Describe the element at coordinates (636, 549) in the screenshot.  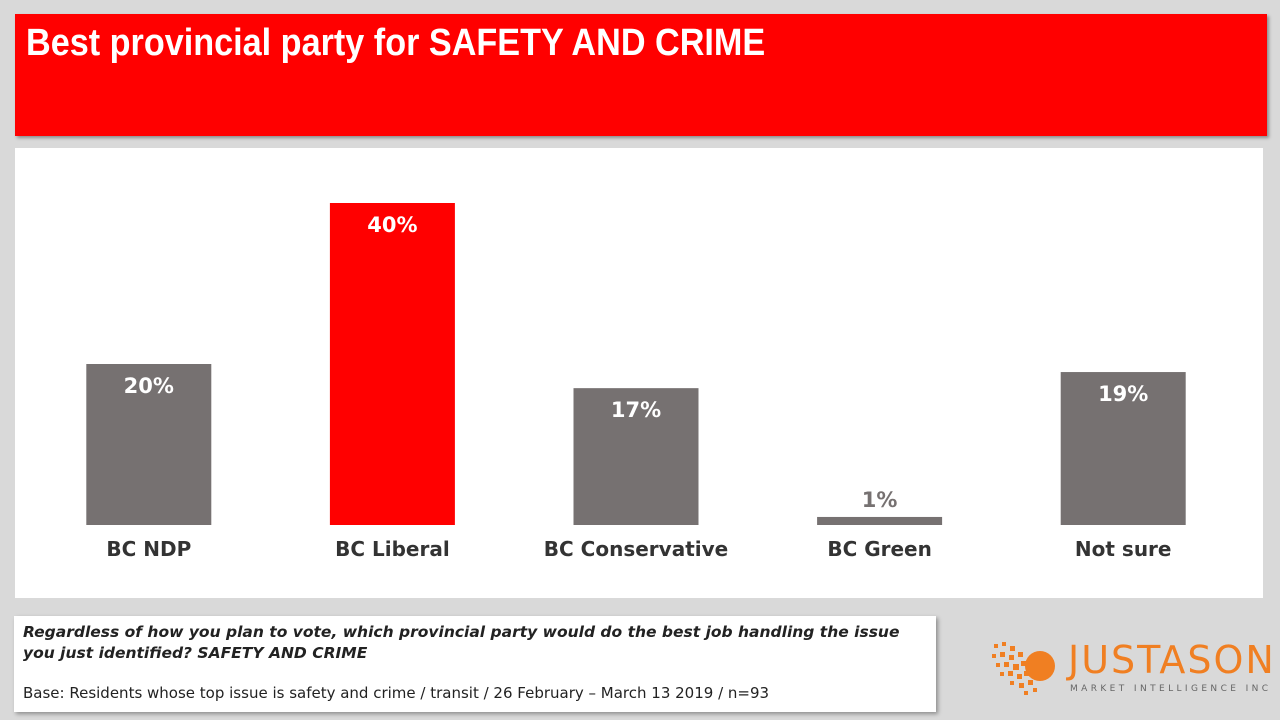
I see `category-label: BC Conservative` at that location.